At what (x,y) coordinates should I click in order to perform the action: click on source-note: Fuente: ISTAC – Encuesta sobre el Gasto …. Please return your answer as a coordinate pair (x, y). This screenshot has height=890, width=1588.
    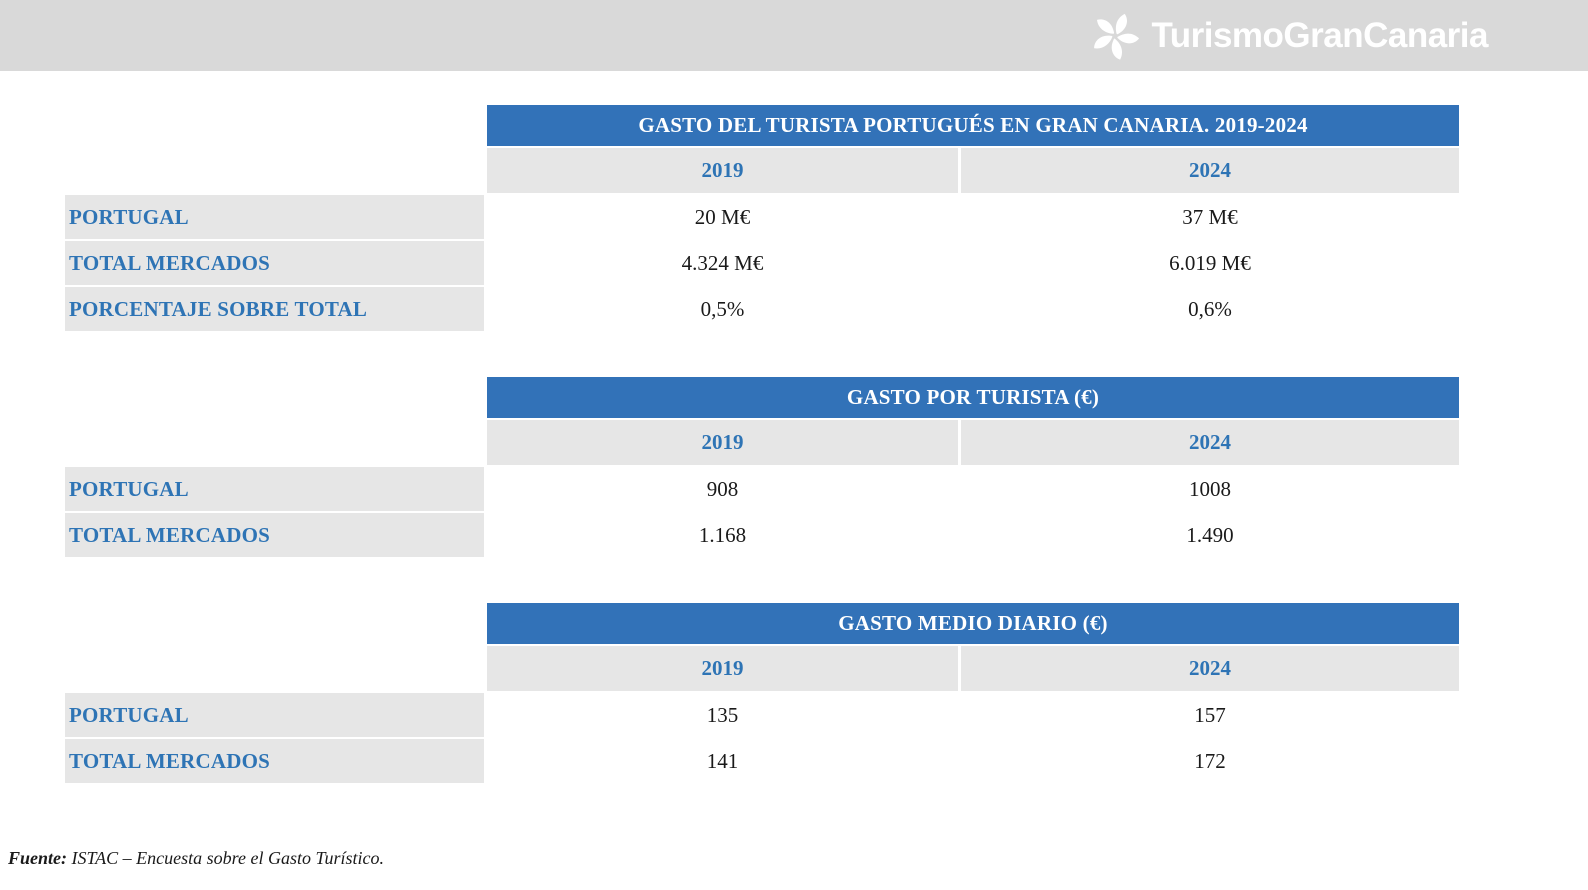
    Looking at the image, I should click on (196, 858).